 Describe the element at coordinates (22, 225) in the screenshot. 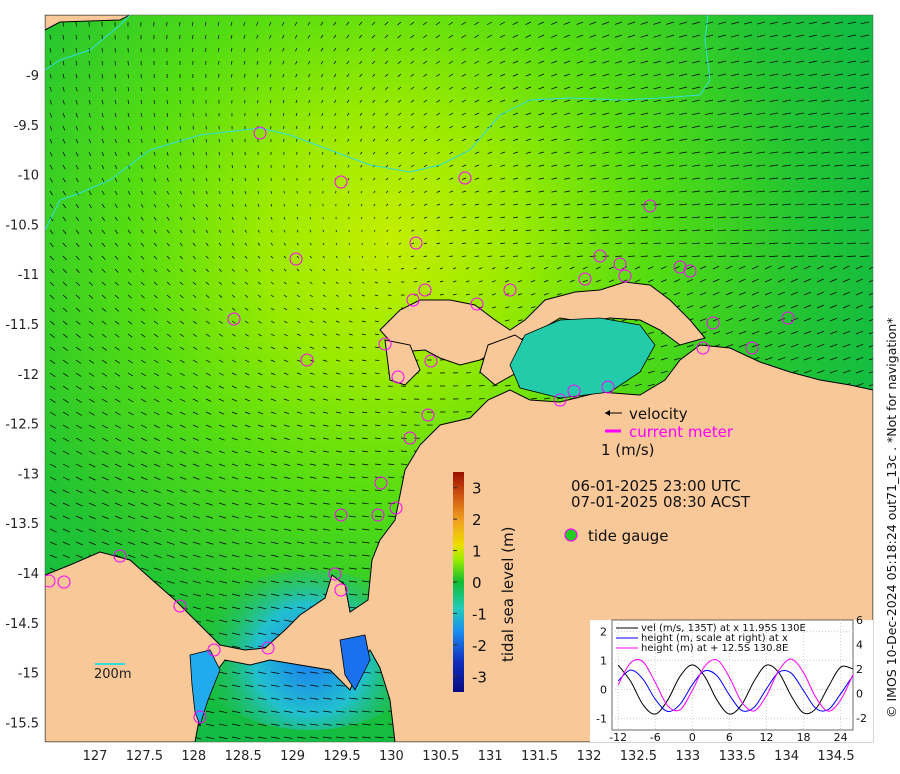

I see `lat-tick-label: -10.5` at that location.